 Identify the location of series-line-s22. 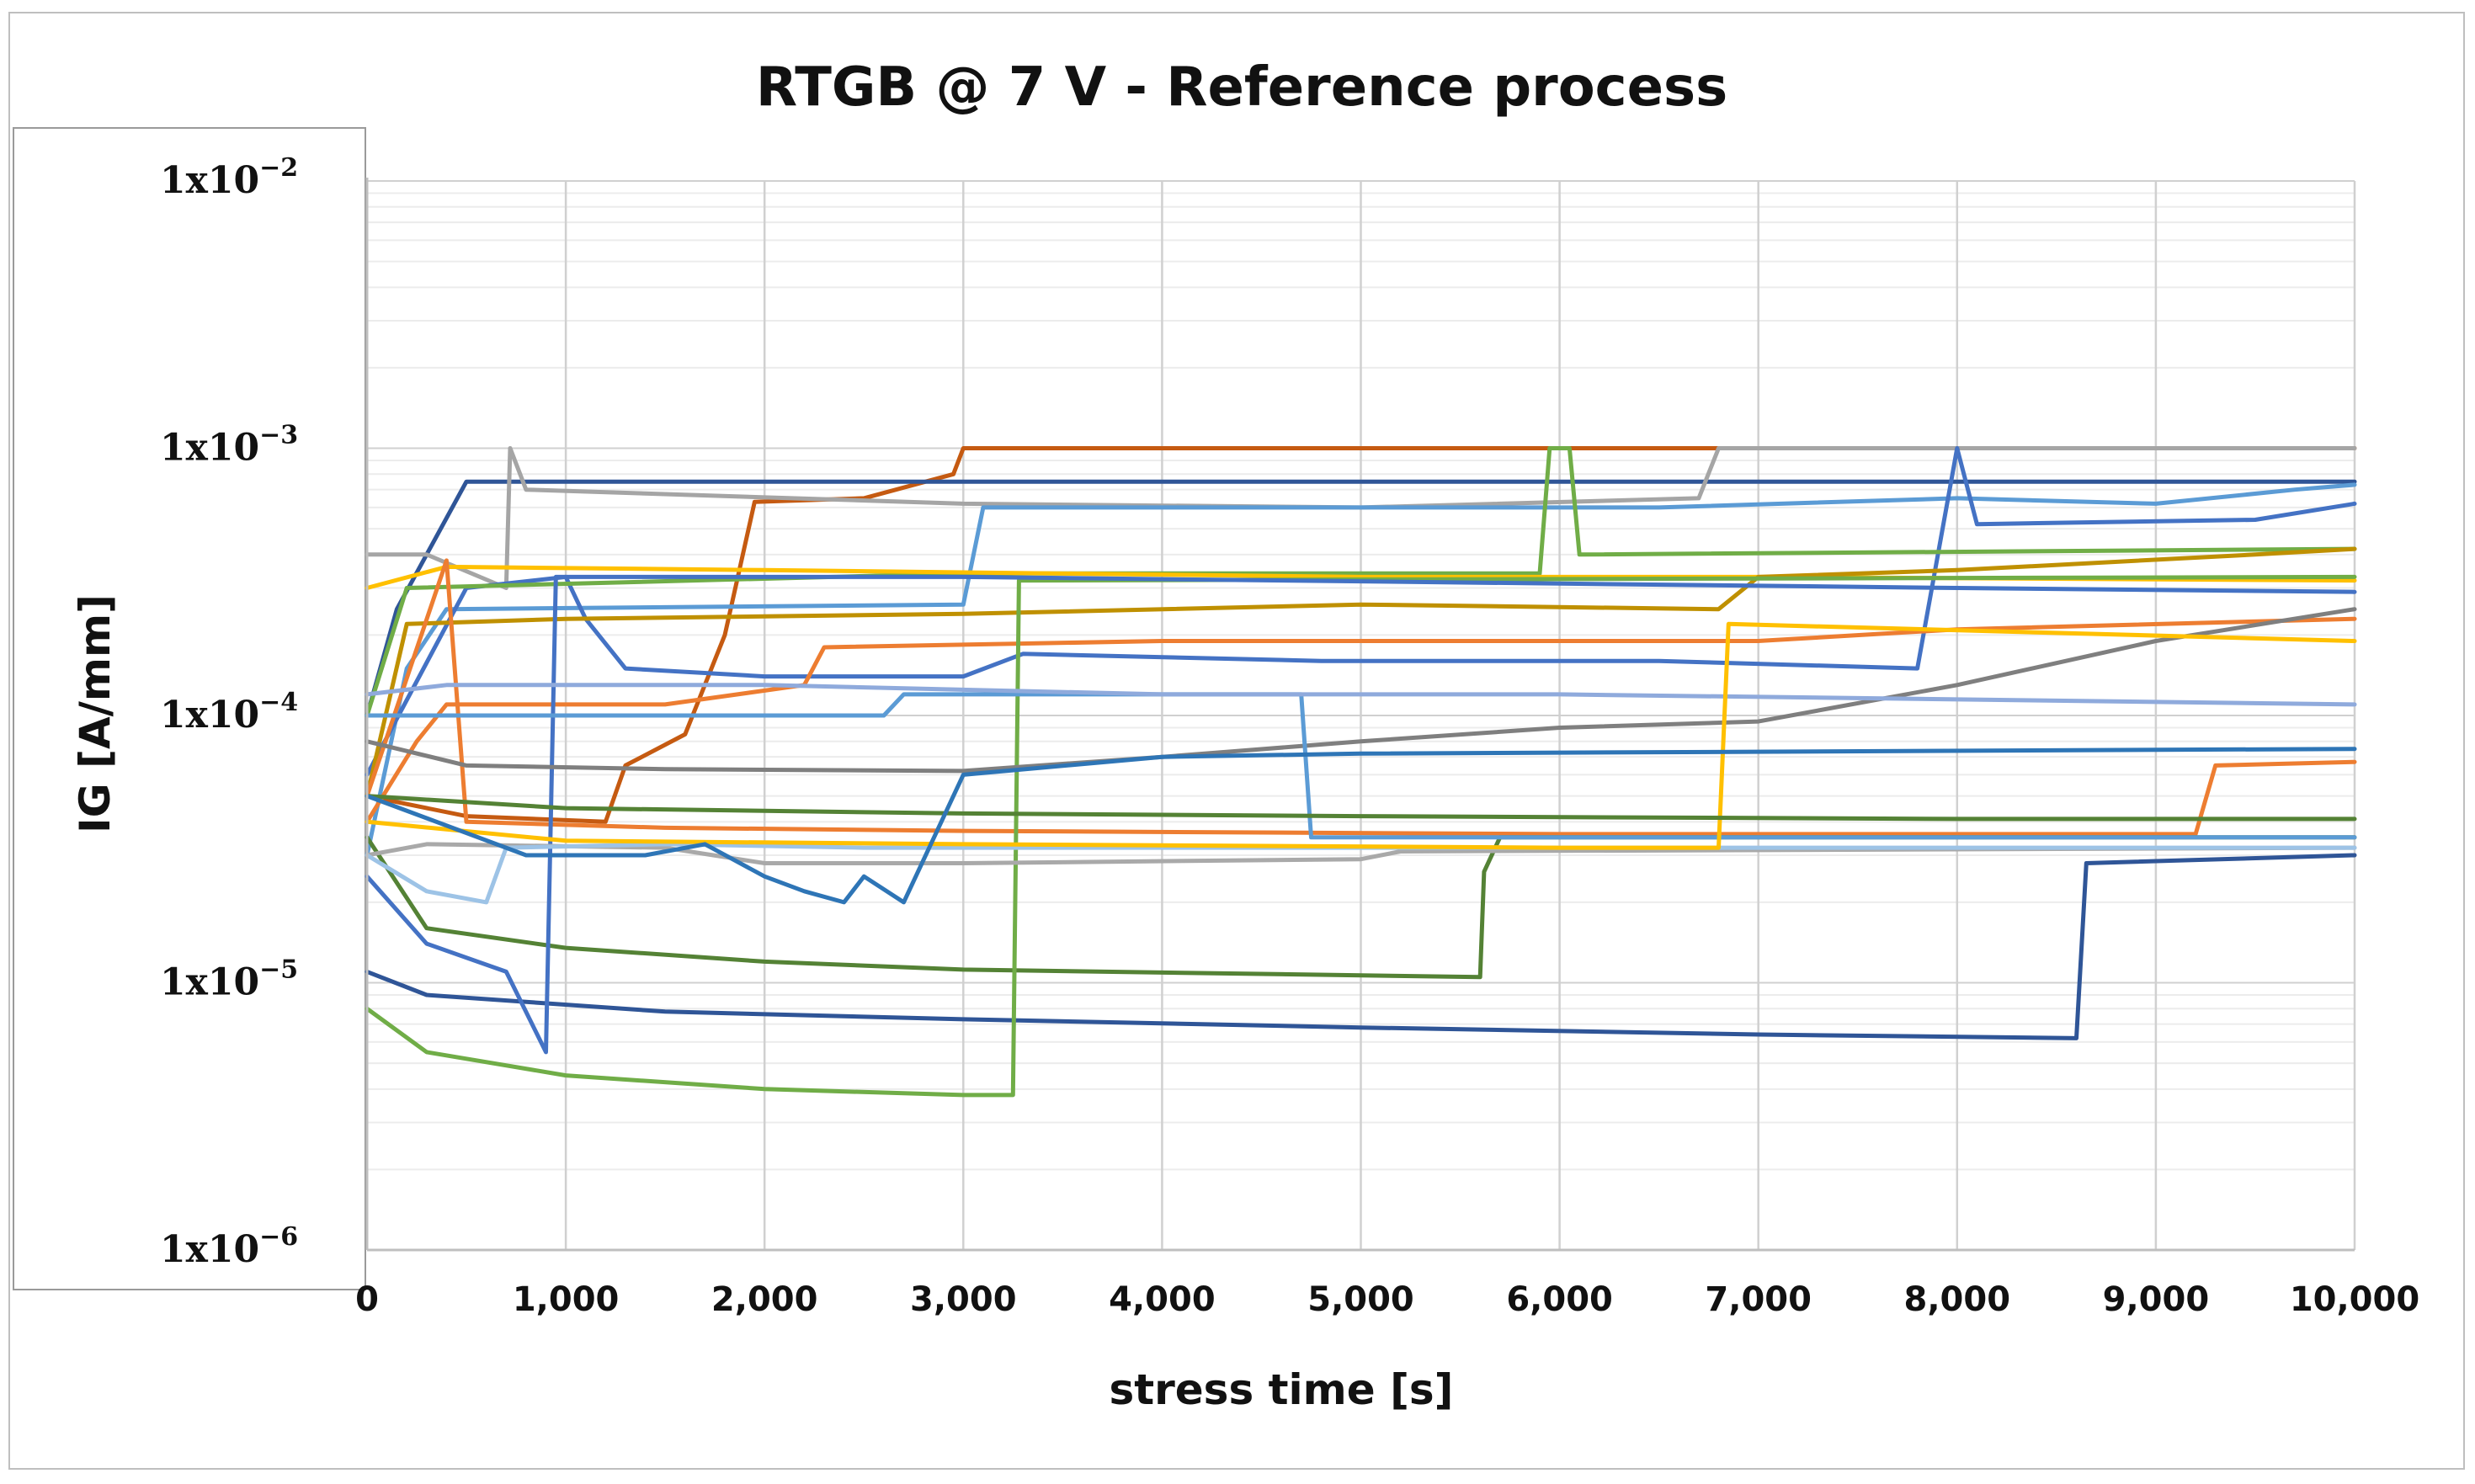
(1361, 826).